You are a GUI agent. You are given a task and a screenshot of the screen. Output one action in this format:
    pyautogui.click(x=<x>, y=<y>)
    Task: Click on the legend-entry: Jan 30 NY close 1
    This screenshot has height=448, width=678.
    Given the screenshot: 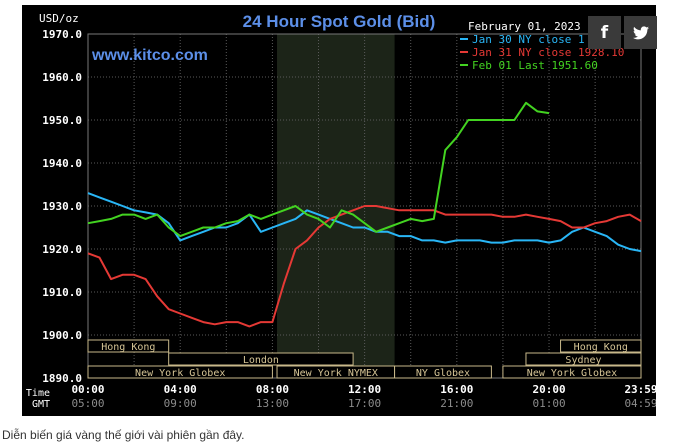 What is the action you would take?
    pyautogui.click(x=528, y=39)
    